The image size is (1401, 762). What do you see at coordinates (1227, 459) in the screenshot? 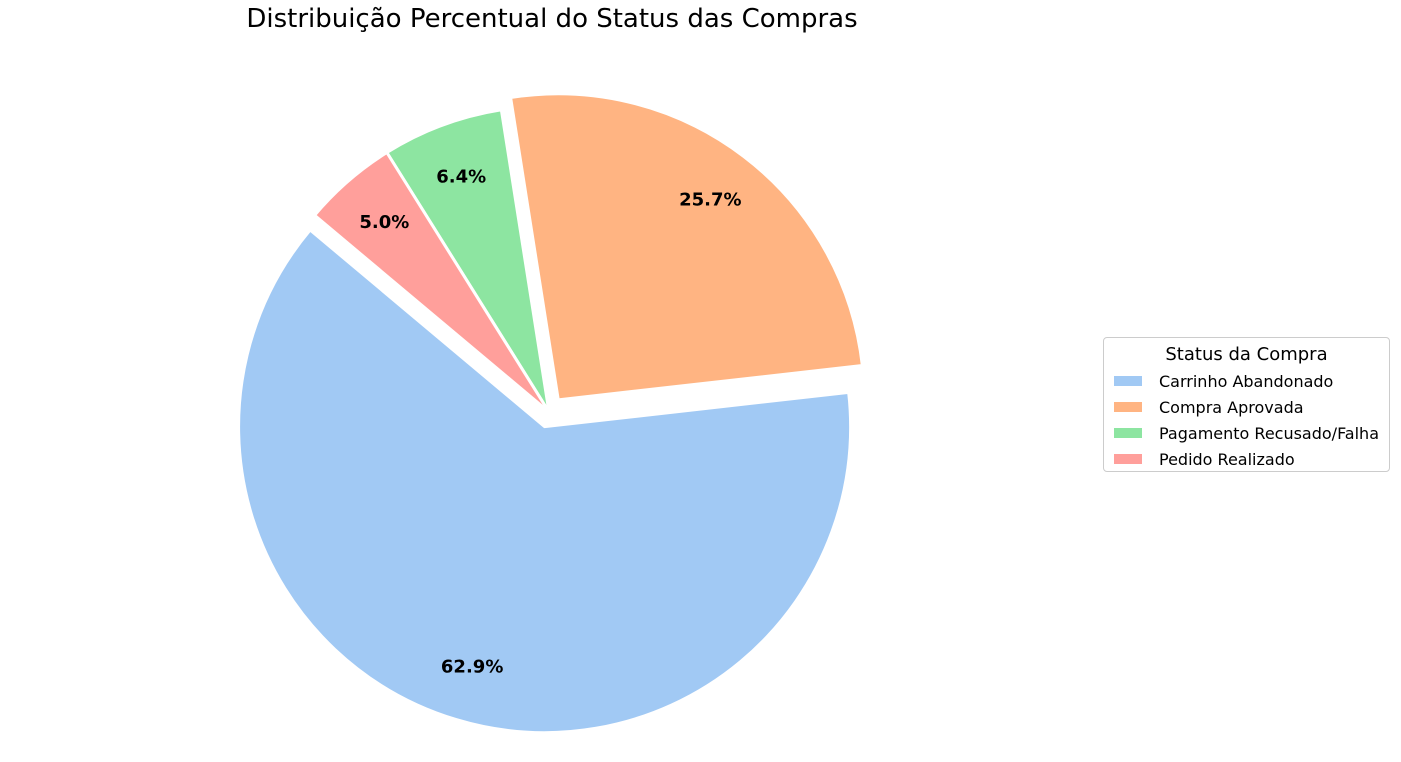
I see `legend-label-3: Pedido Realizado` at bounding box center [1227, 459].